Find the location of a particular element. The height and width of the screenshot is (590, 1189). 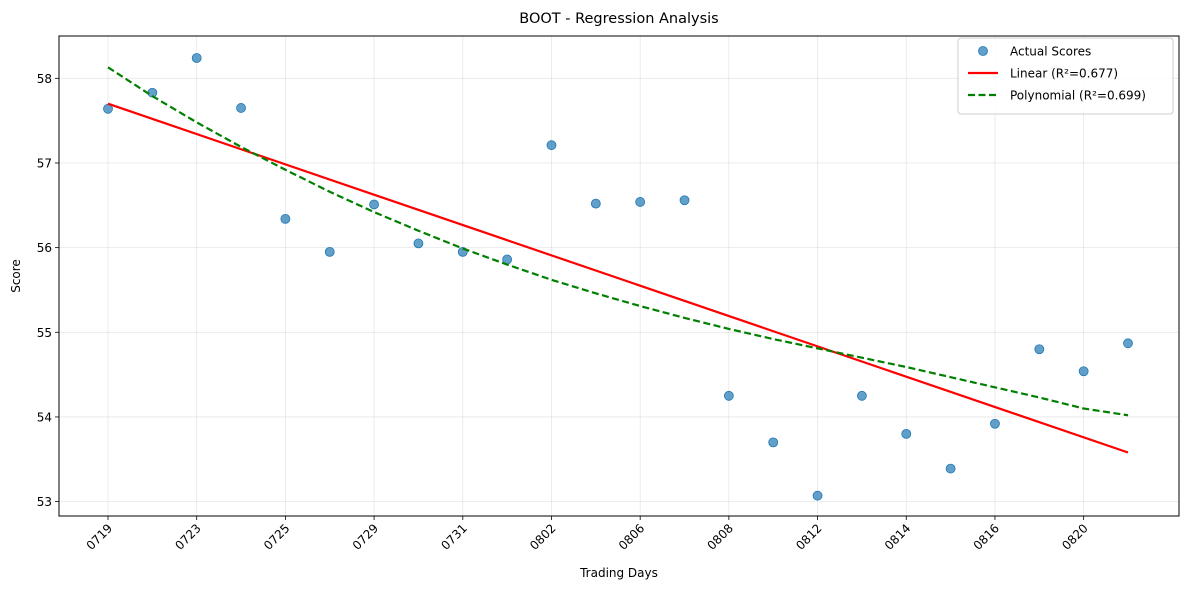

legend-label: Actual Scores is located at coordinates (1050, 52).